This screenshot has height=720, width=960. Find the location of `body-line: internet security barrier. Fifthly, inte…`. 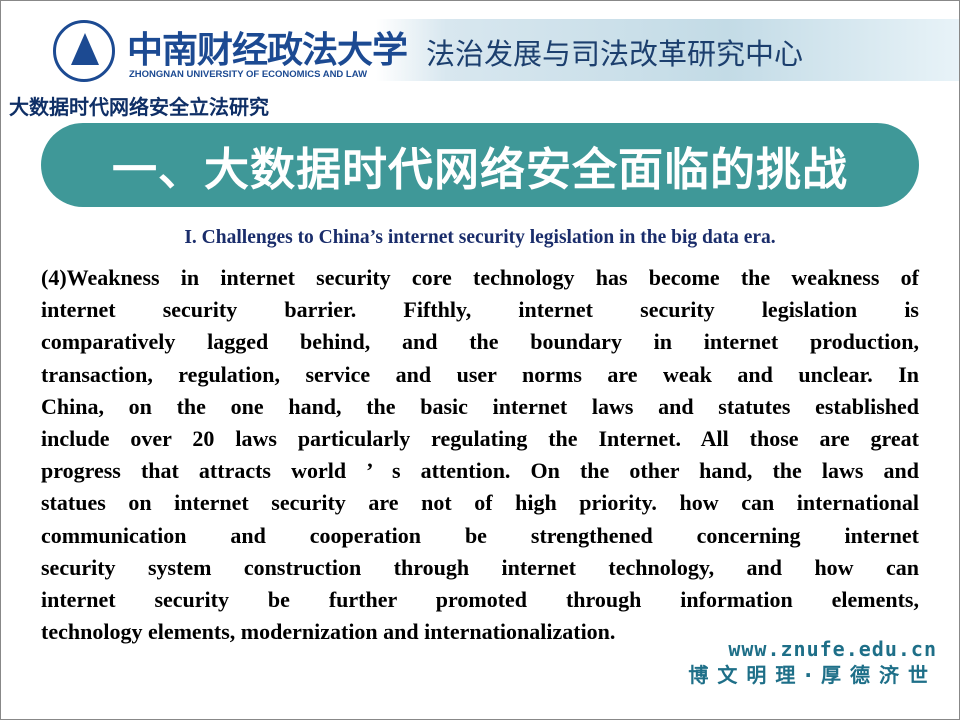

body-line: internet security barrier. Fifthly, inte… is located at coordinates (480, 310).